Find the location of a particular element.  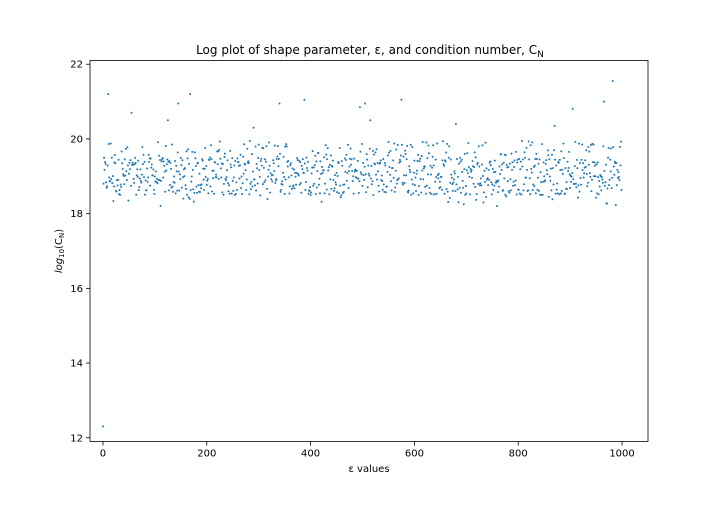

x-axis: 0 200 400 600 800 1000 is located at coordinates (367, 450).